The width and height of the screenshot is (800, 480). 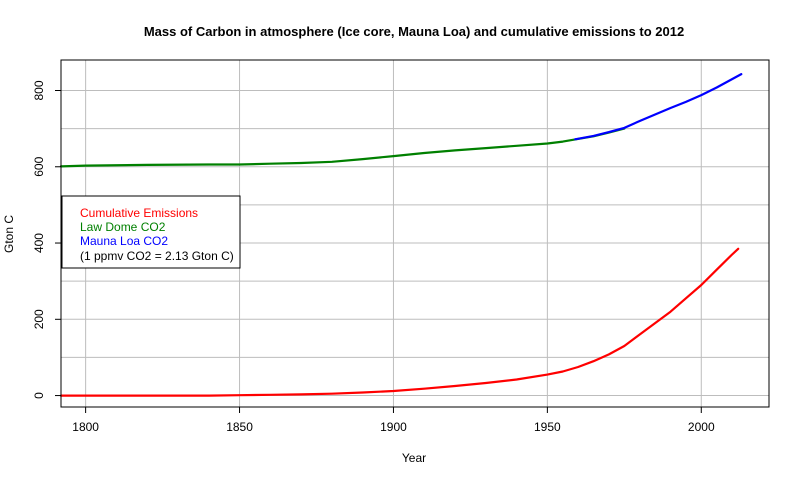 What do you see at coordinates (39, 319) in the screenshot?
I see `y-tick-label: 200` at bounding box center [39, 319].